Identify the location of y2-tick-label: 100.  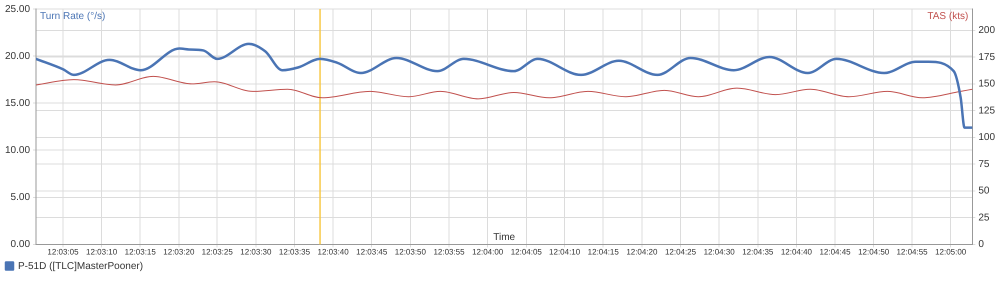
(987, 138).